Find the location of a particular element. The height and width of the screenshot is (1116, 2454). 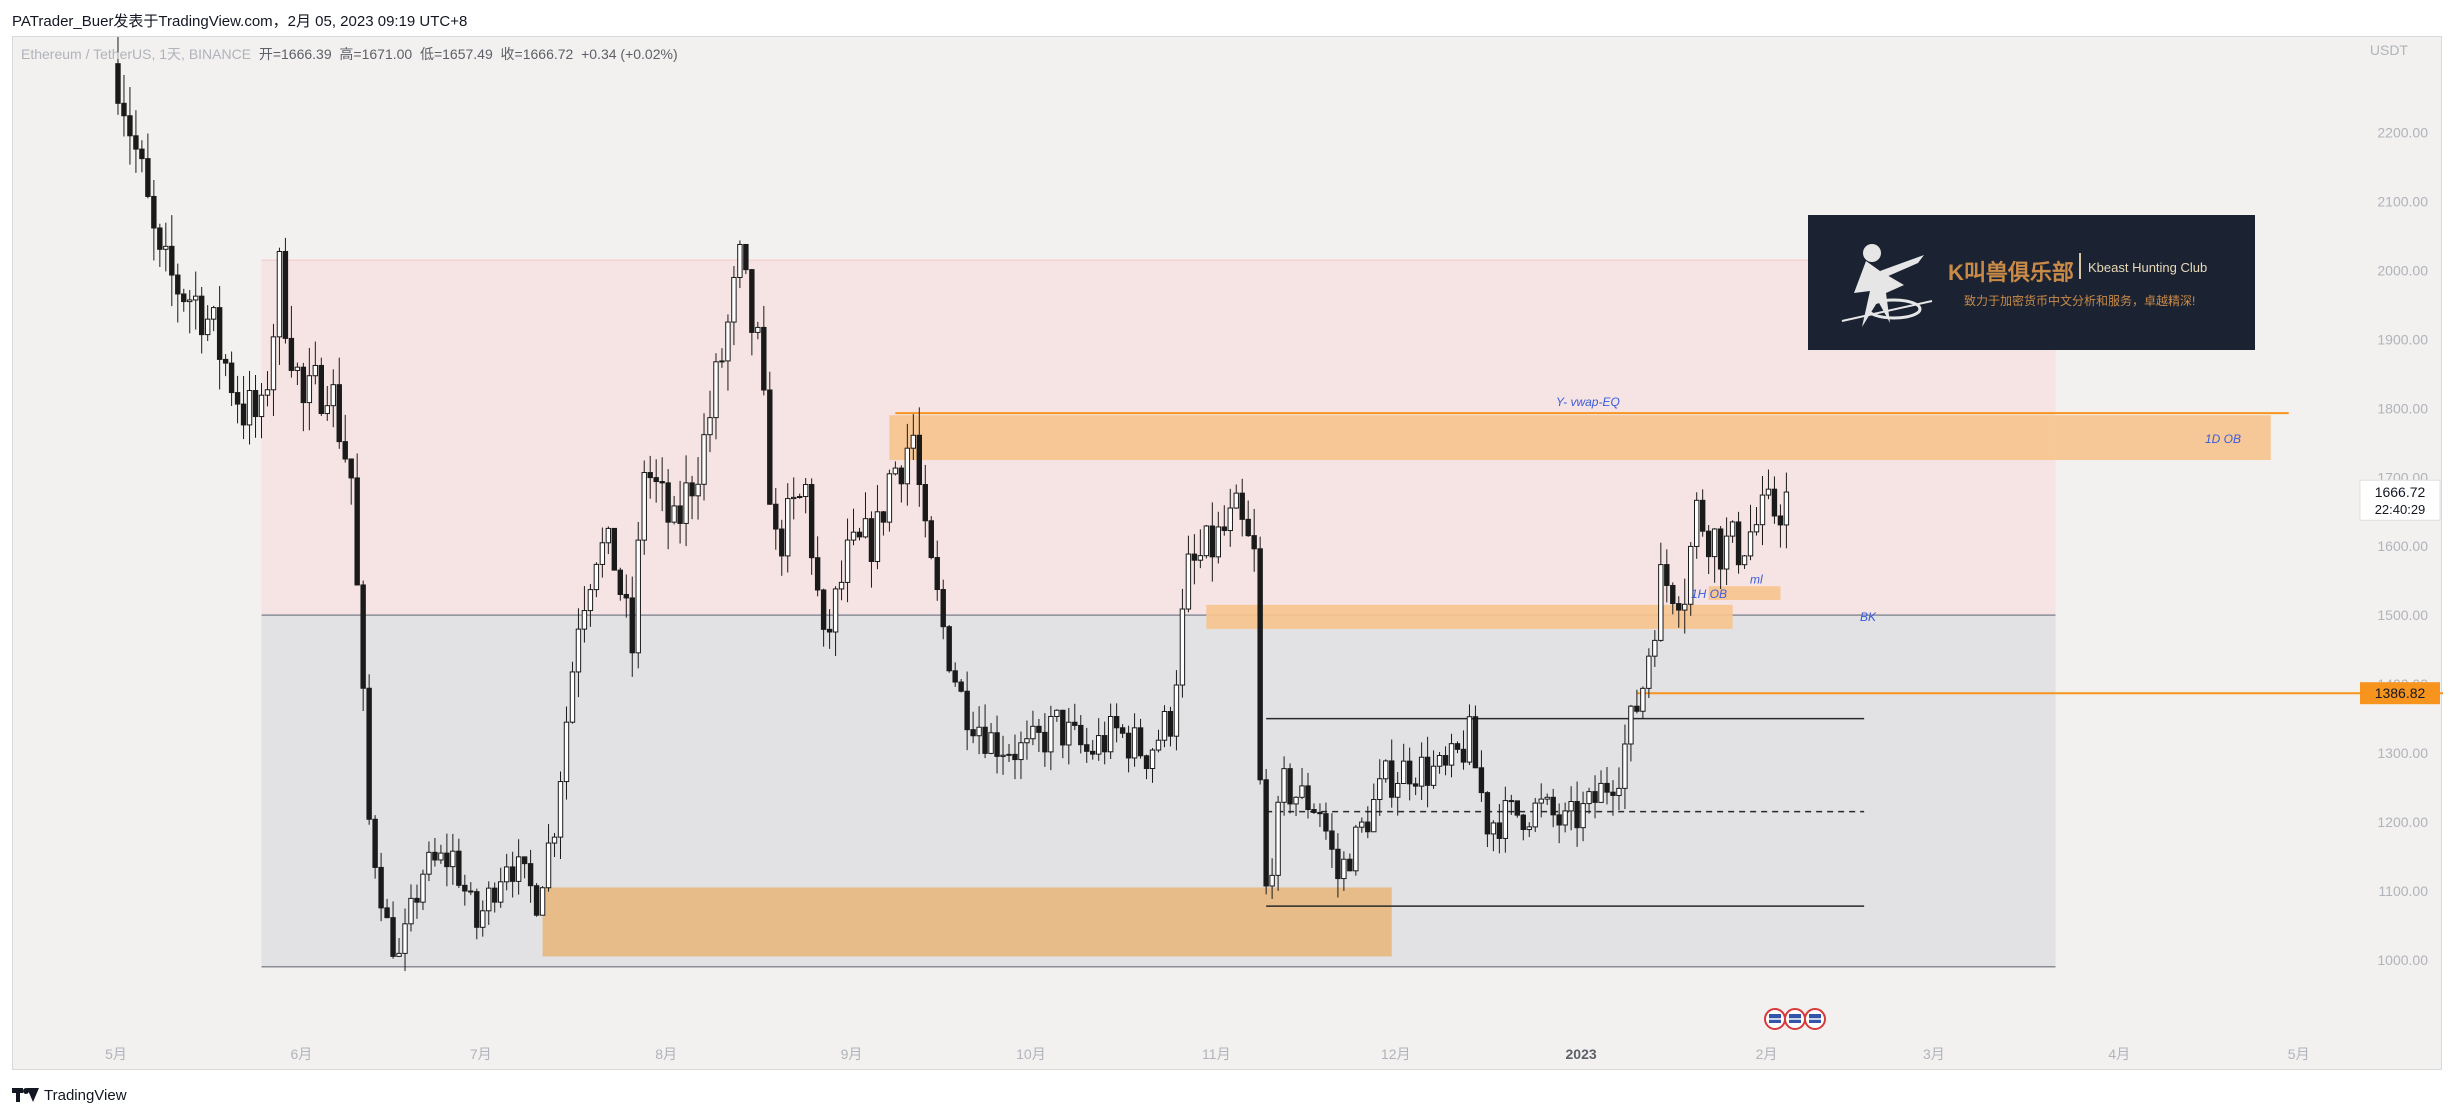

time-tick-label: 6月 is located at coordinates (301, 1054).